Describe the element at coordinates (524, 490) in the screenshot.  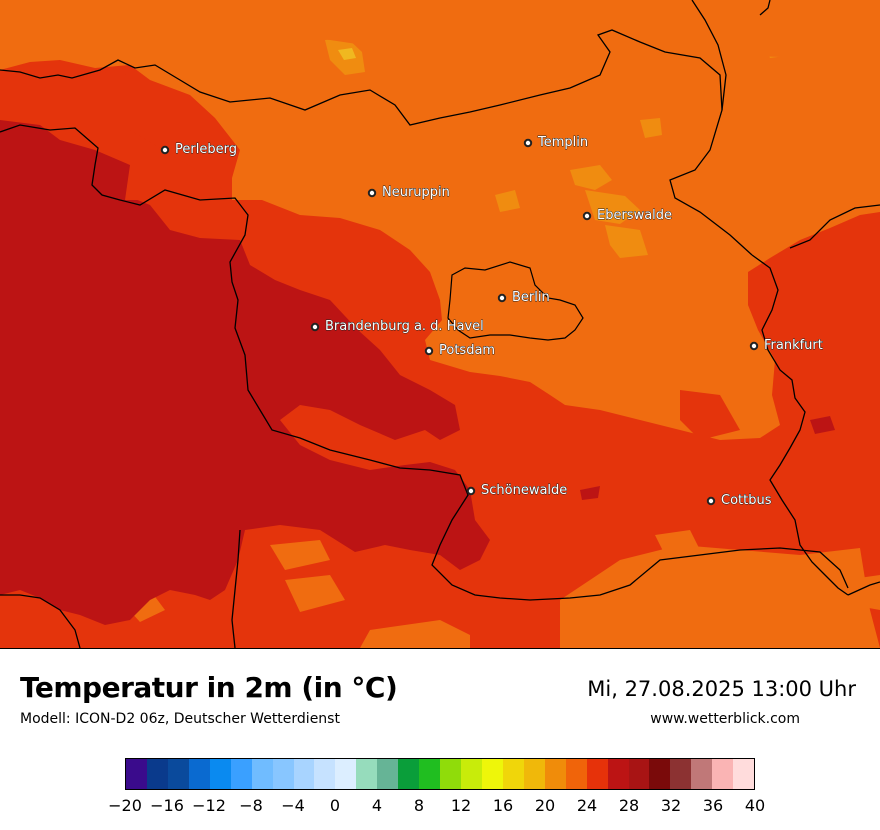
I see `city-label: Schönewalde` at that location.